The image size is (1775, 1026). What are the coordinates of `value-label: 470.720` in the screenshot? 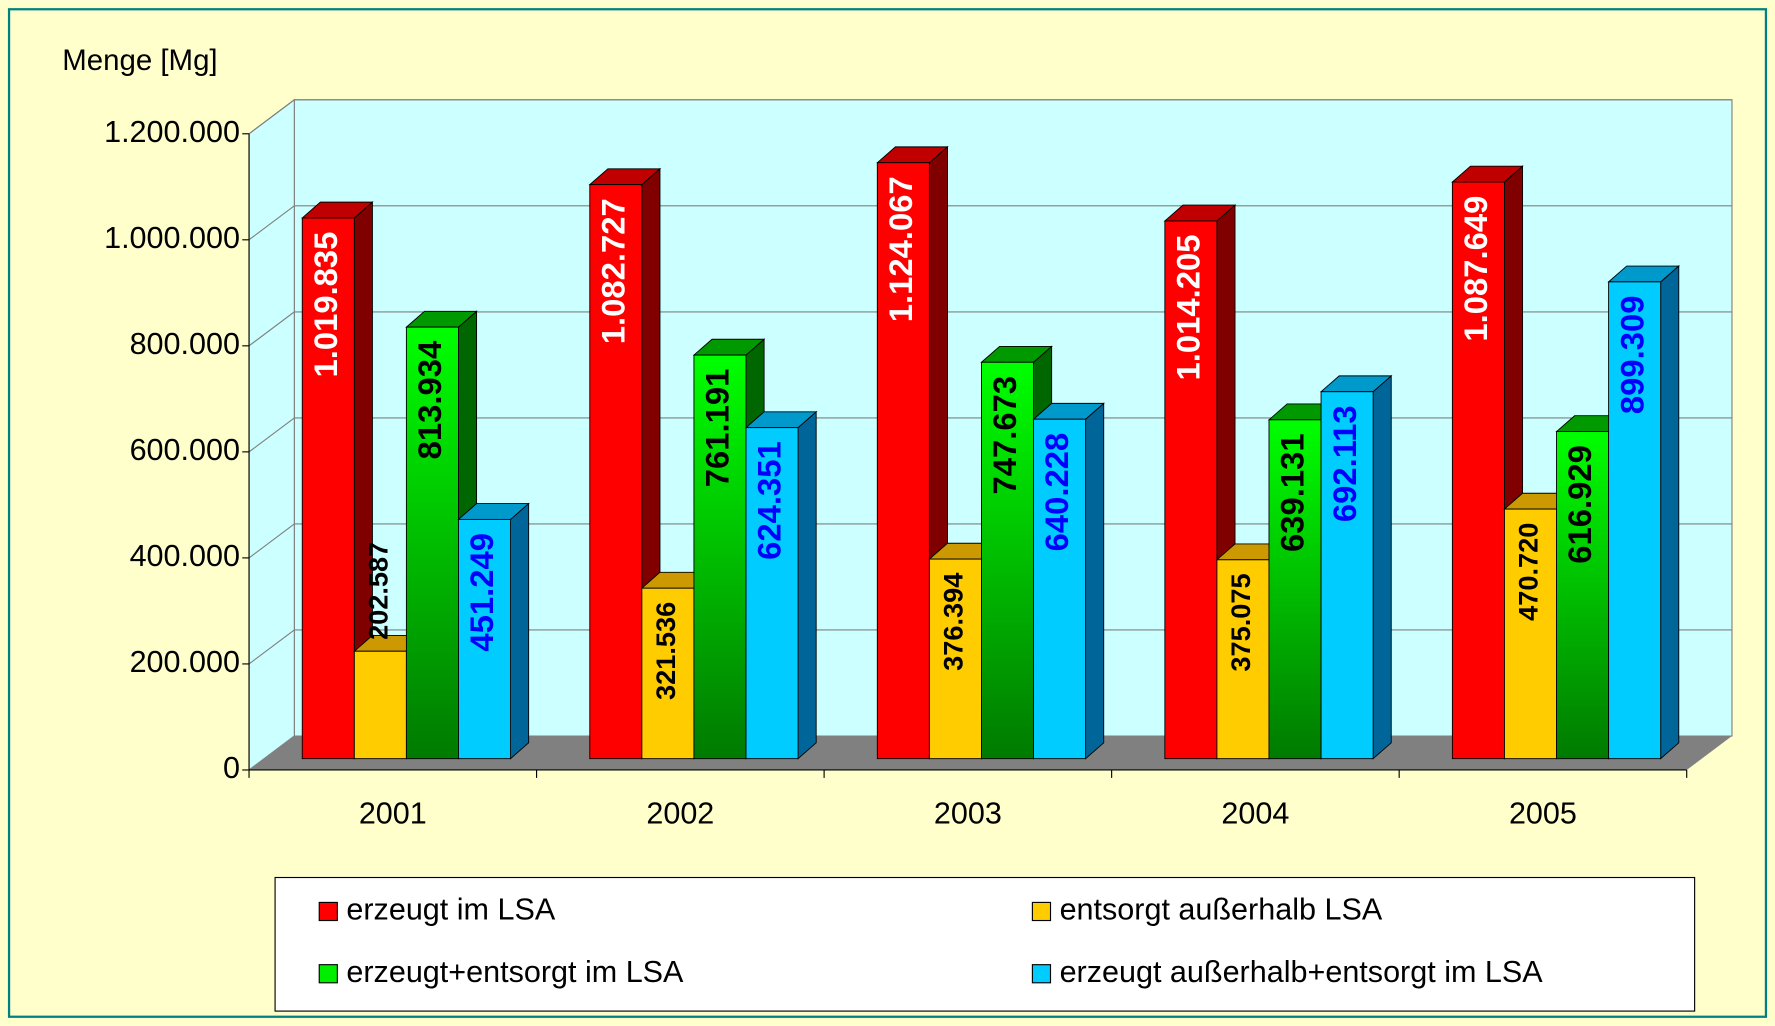 It's located at (1528, 572).